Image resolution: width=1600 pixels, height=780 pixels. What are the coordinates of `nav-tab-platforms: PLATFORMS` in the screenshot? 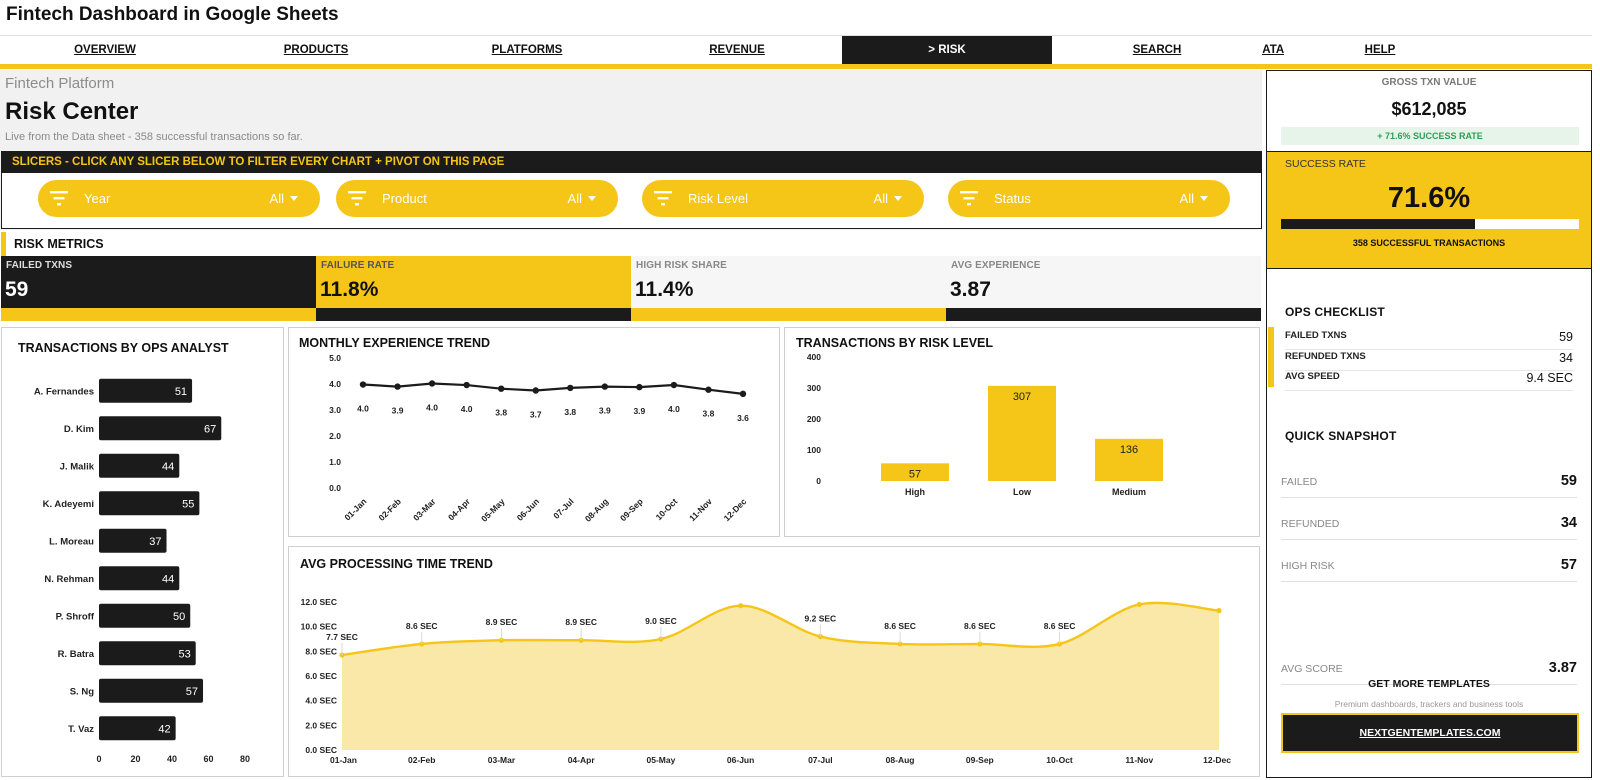 It's located at (527, 50).